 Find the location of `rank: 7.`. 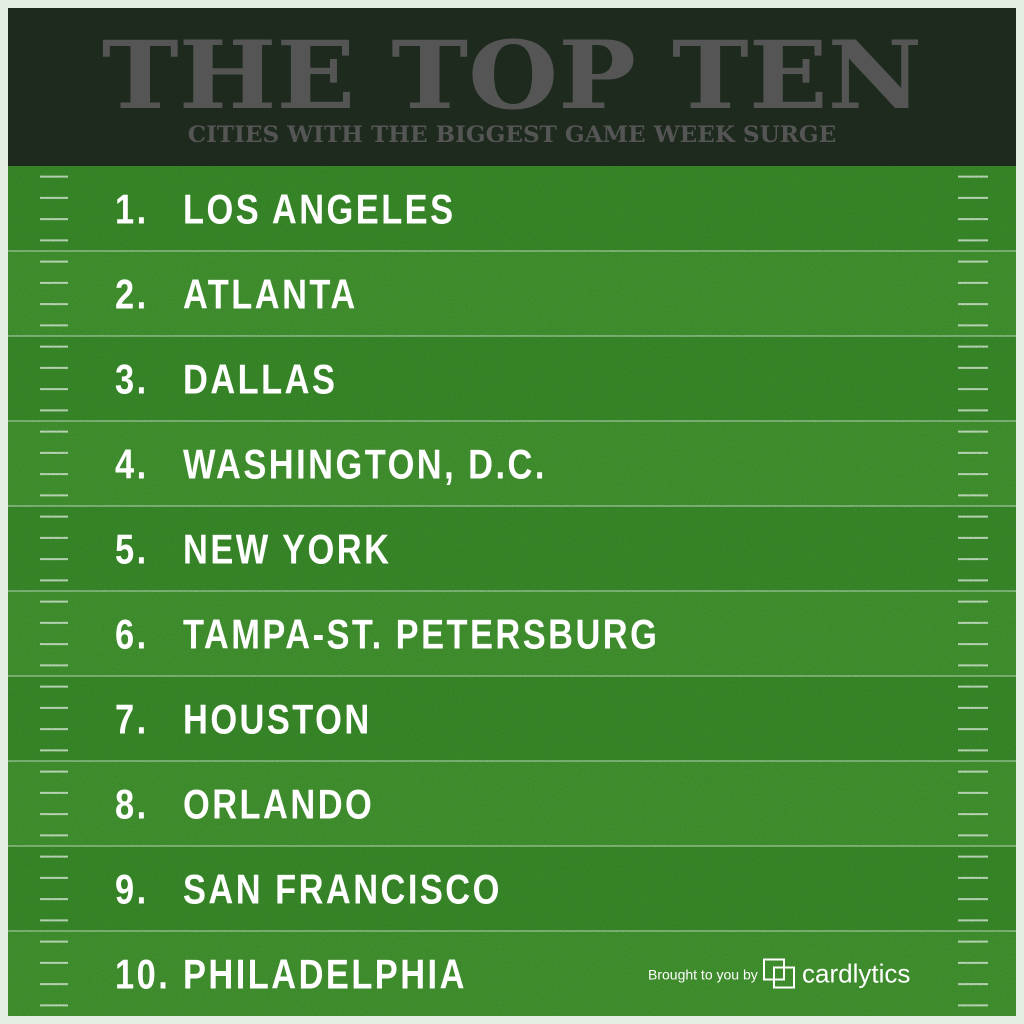

rank: 7. is located at coordinates (132, 719).